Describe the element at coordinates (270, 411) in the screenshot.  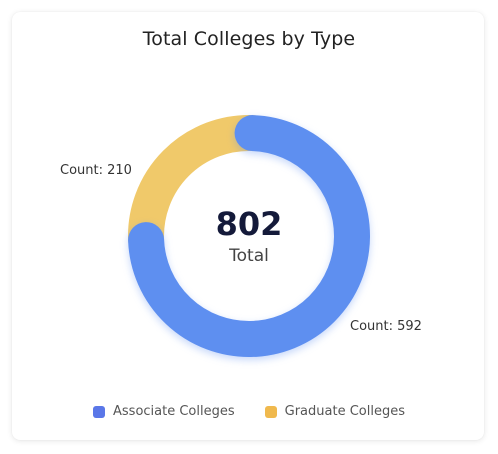
I see `legend-swatch-graduate` at that location.